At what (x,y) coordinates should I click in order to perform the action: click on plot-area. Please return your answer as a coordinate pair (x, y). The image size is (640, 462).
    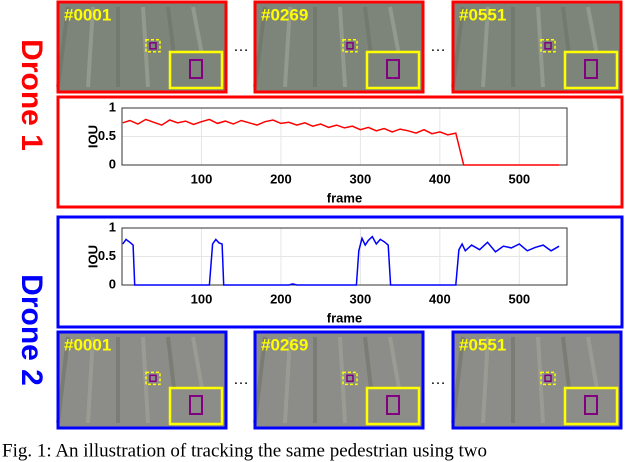
    Looking at the image, I should click on (344, 136).